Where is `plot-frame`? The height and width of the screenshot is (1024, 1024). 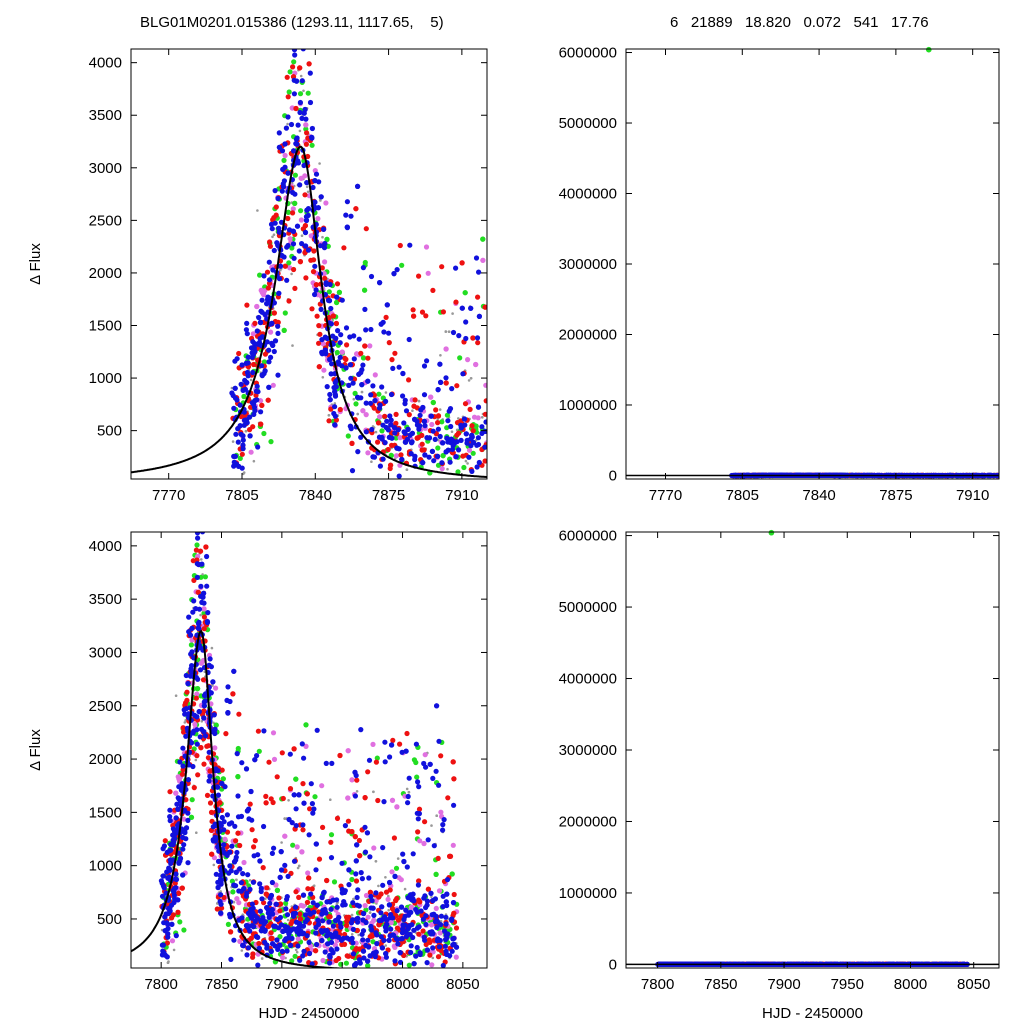
plot-frame is located at coordinates (309, 264).